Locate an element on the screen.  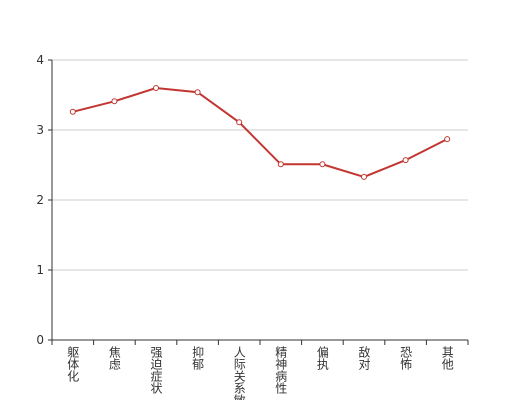
y-tick-label: 0 is located at coordinates (40, 340).